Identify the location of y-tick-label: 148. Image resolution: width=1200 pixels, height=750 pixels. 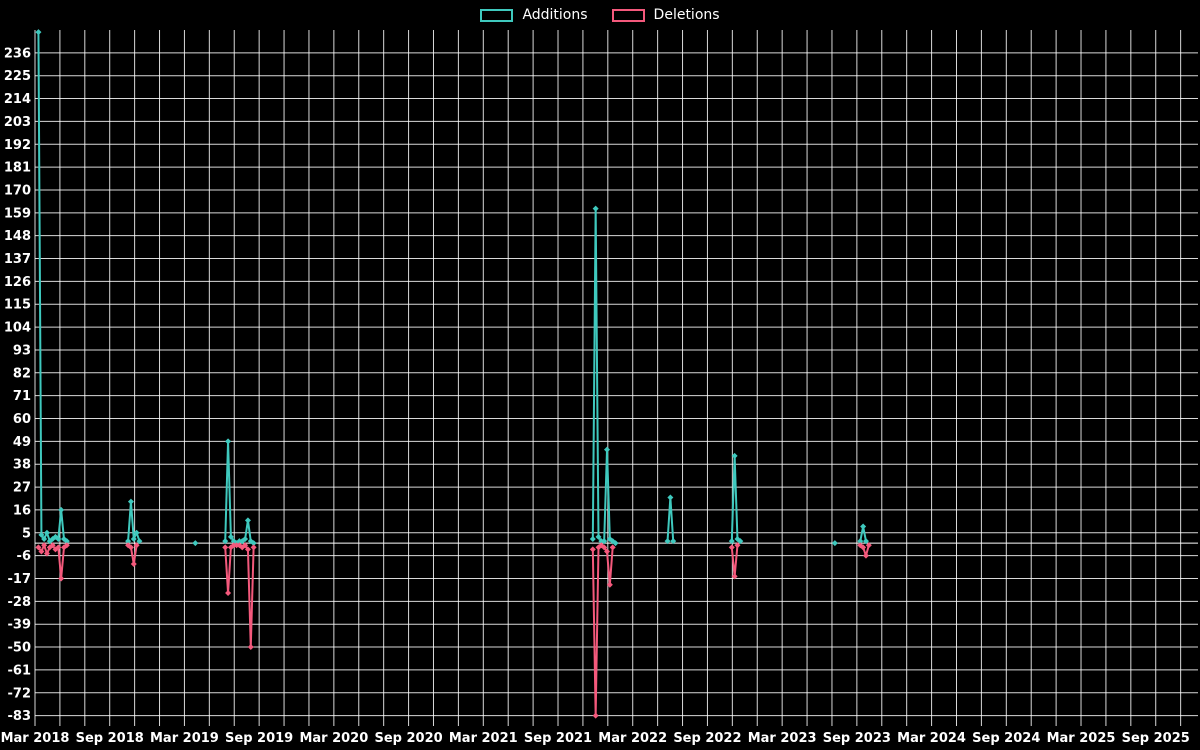
(17, 236).